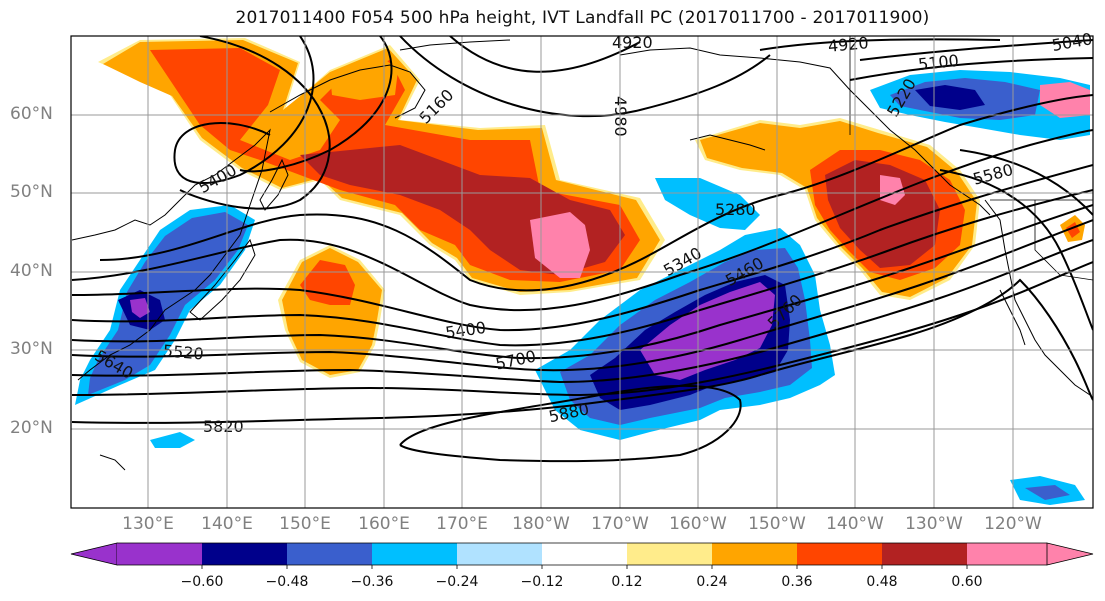 The width and height of the screenshot is (1105, 601). Describe the element at coordinates (165, 326) in the screenshot. I see `negative-ivt-region-west-pacific` at that location.